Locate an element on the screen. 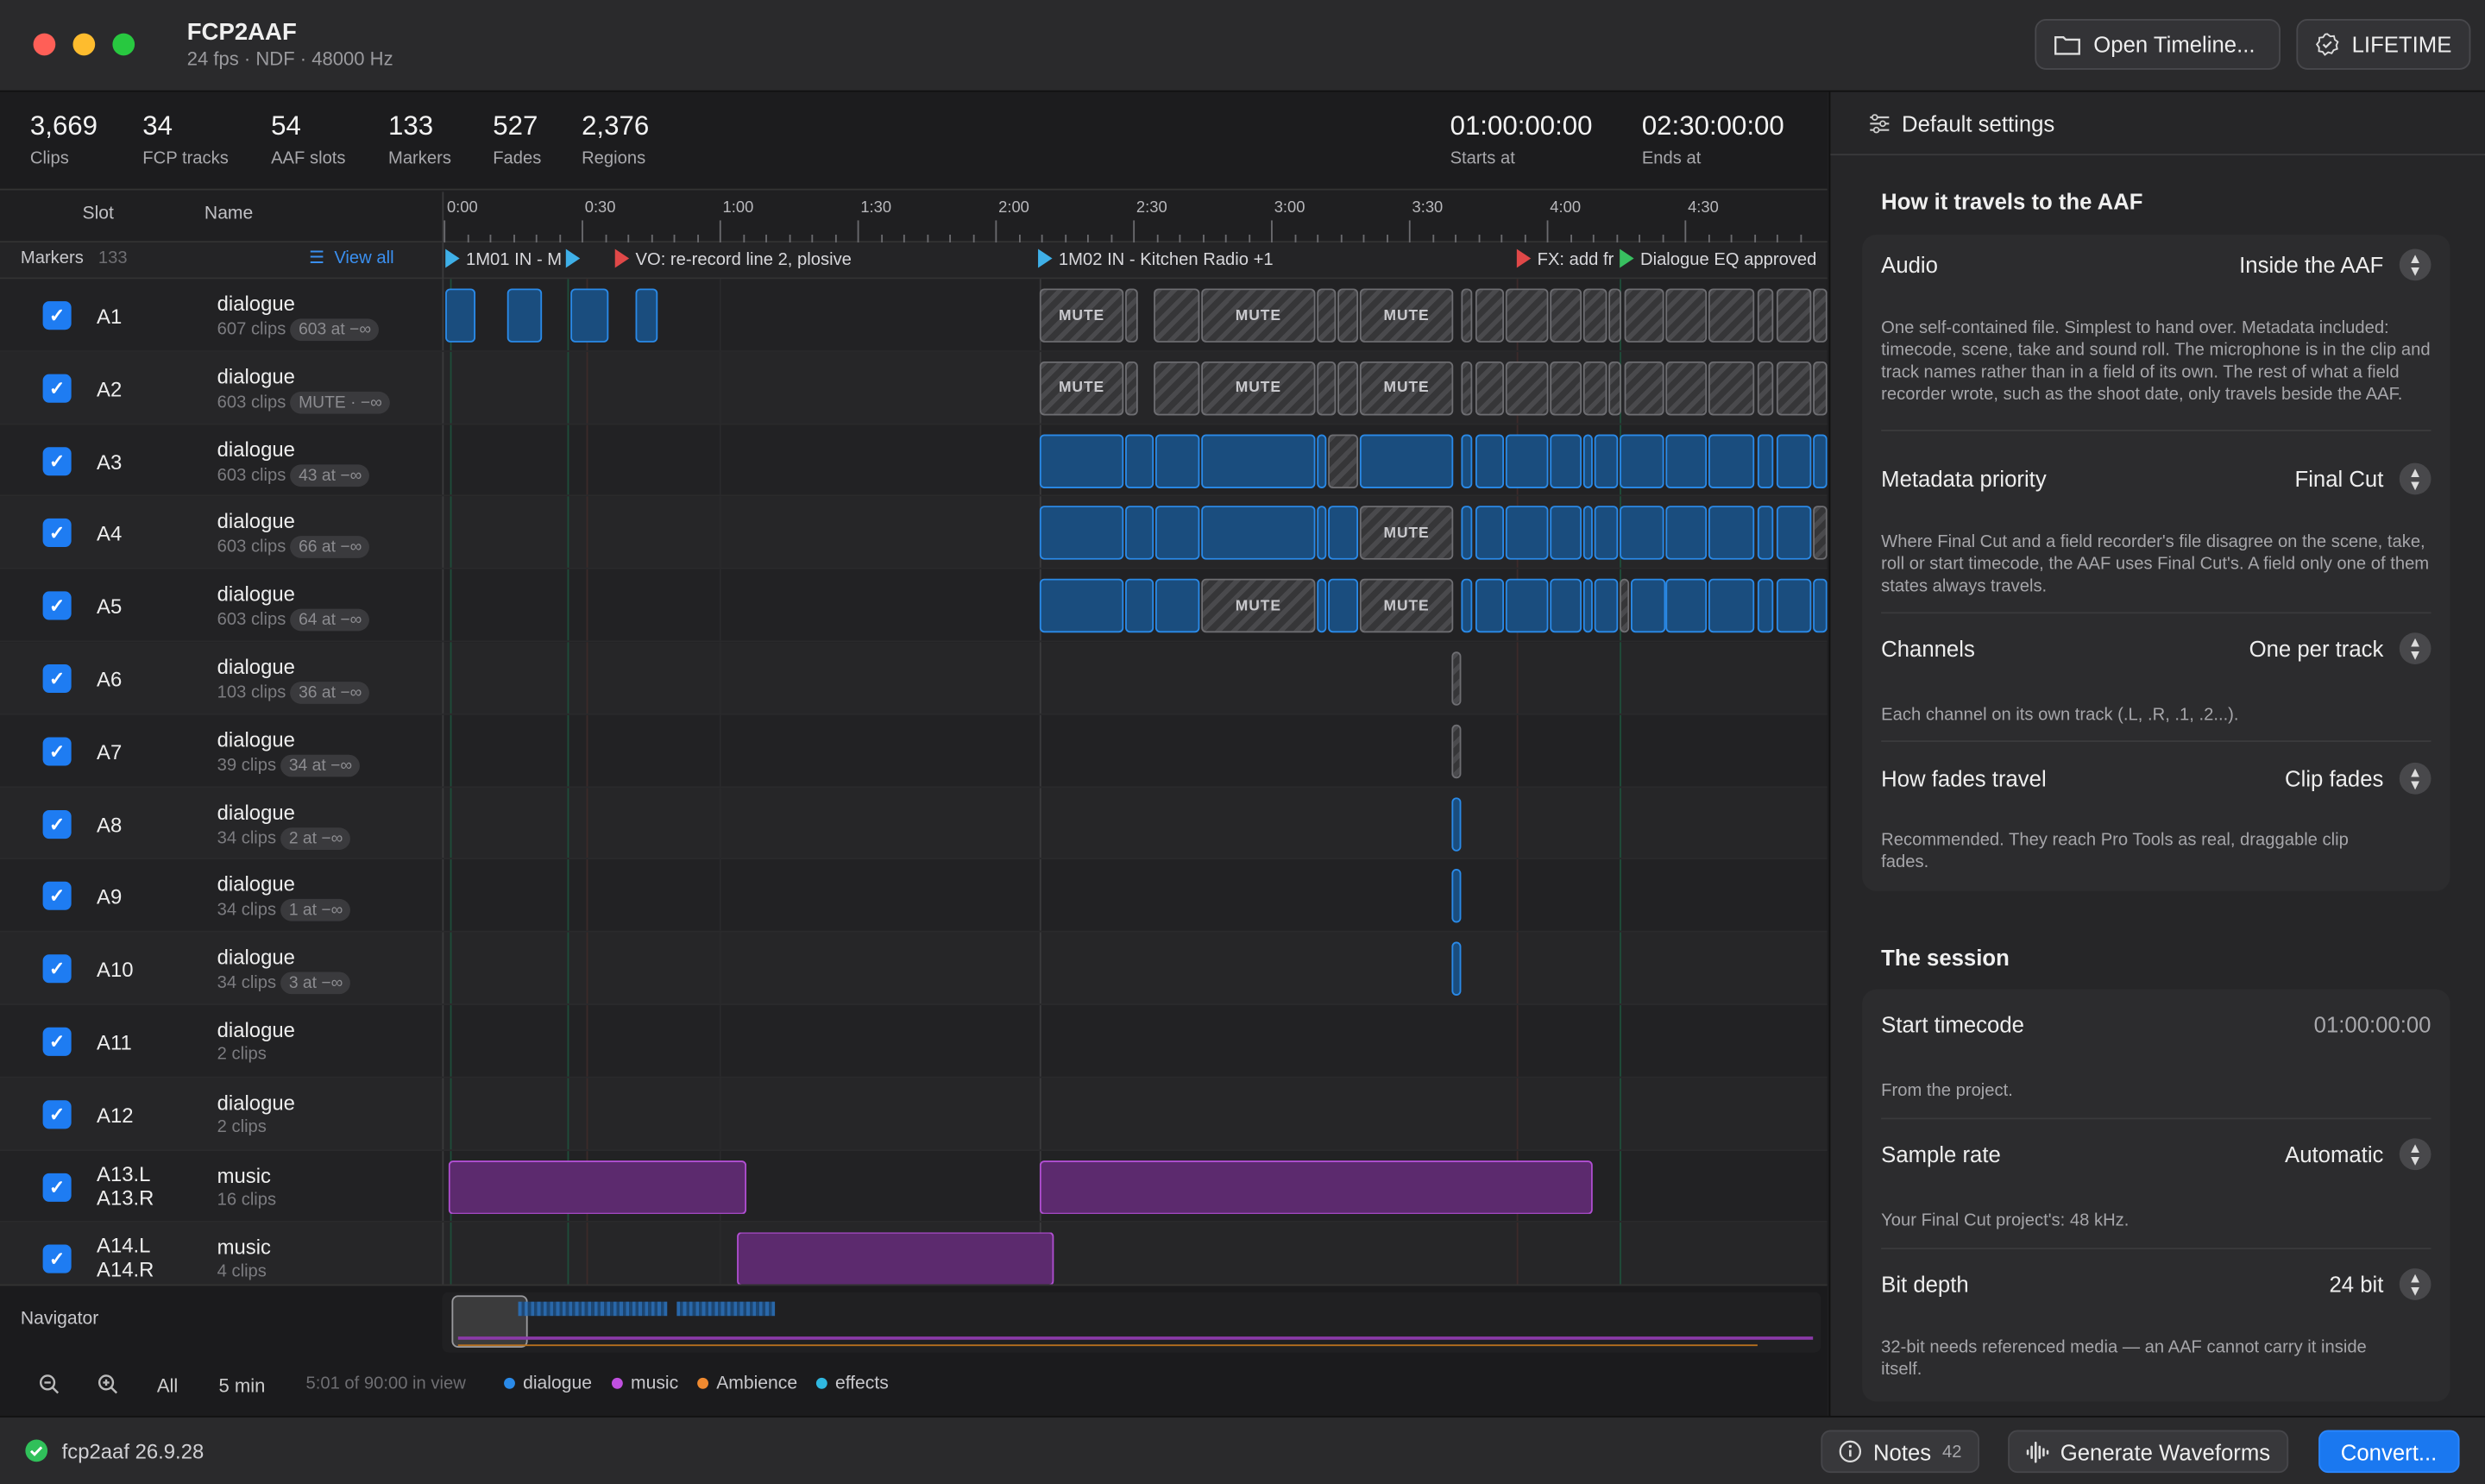 This screenshot has height=1484, width=2485. track-row-a10: ✓ A10 dialogue 34 clips 3 at −∞ is located at coordinates (914, 969).